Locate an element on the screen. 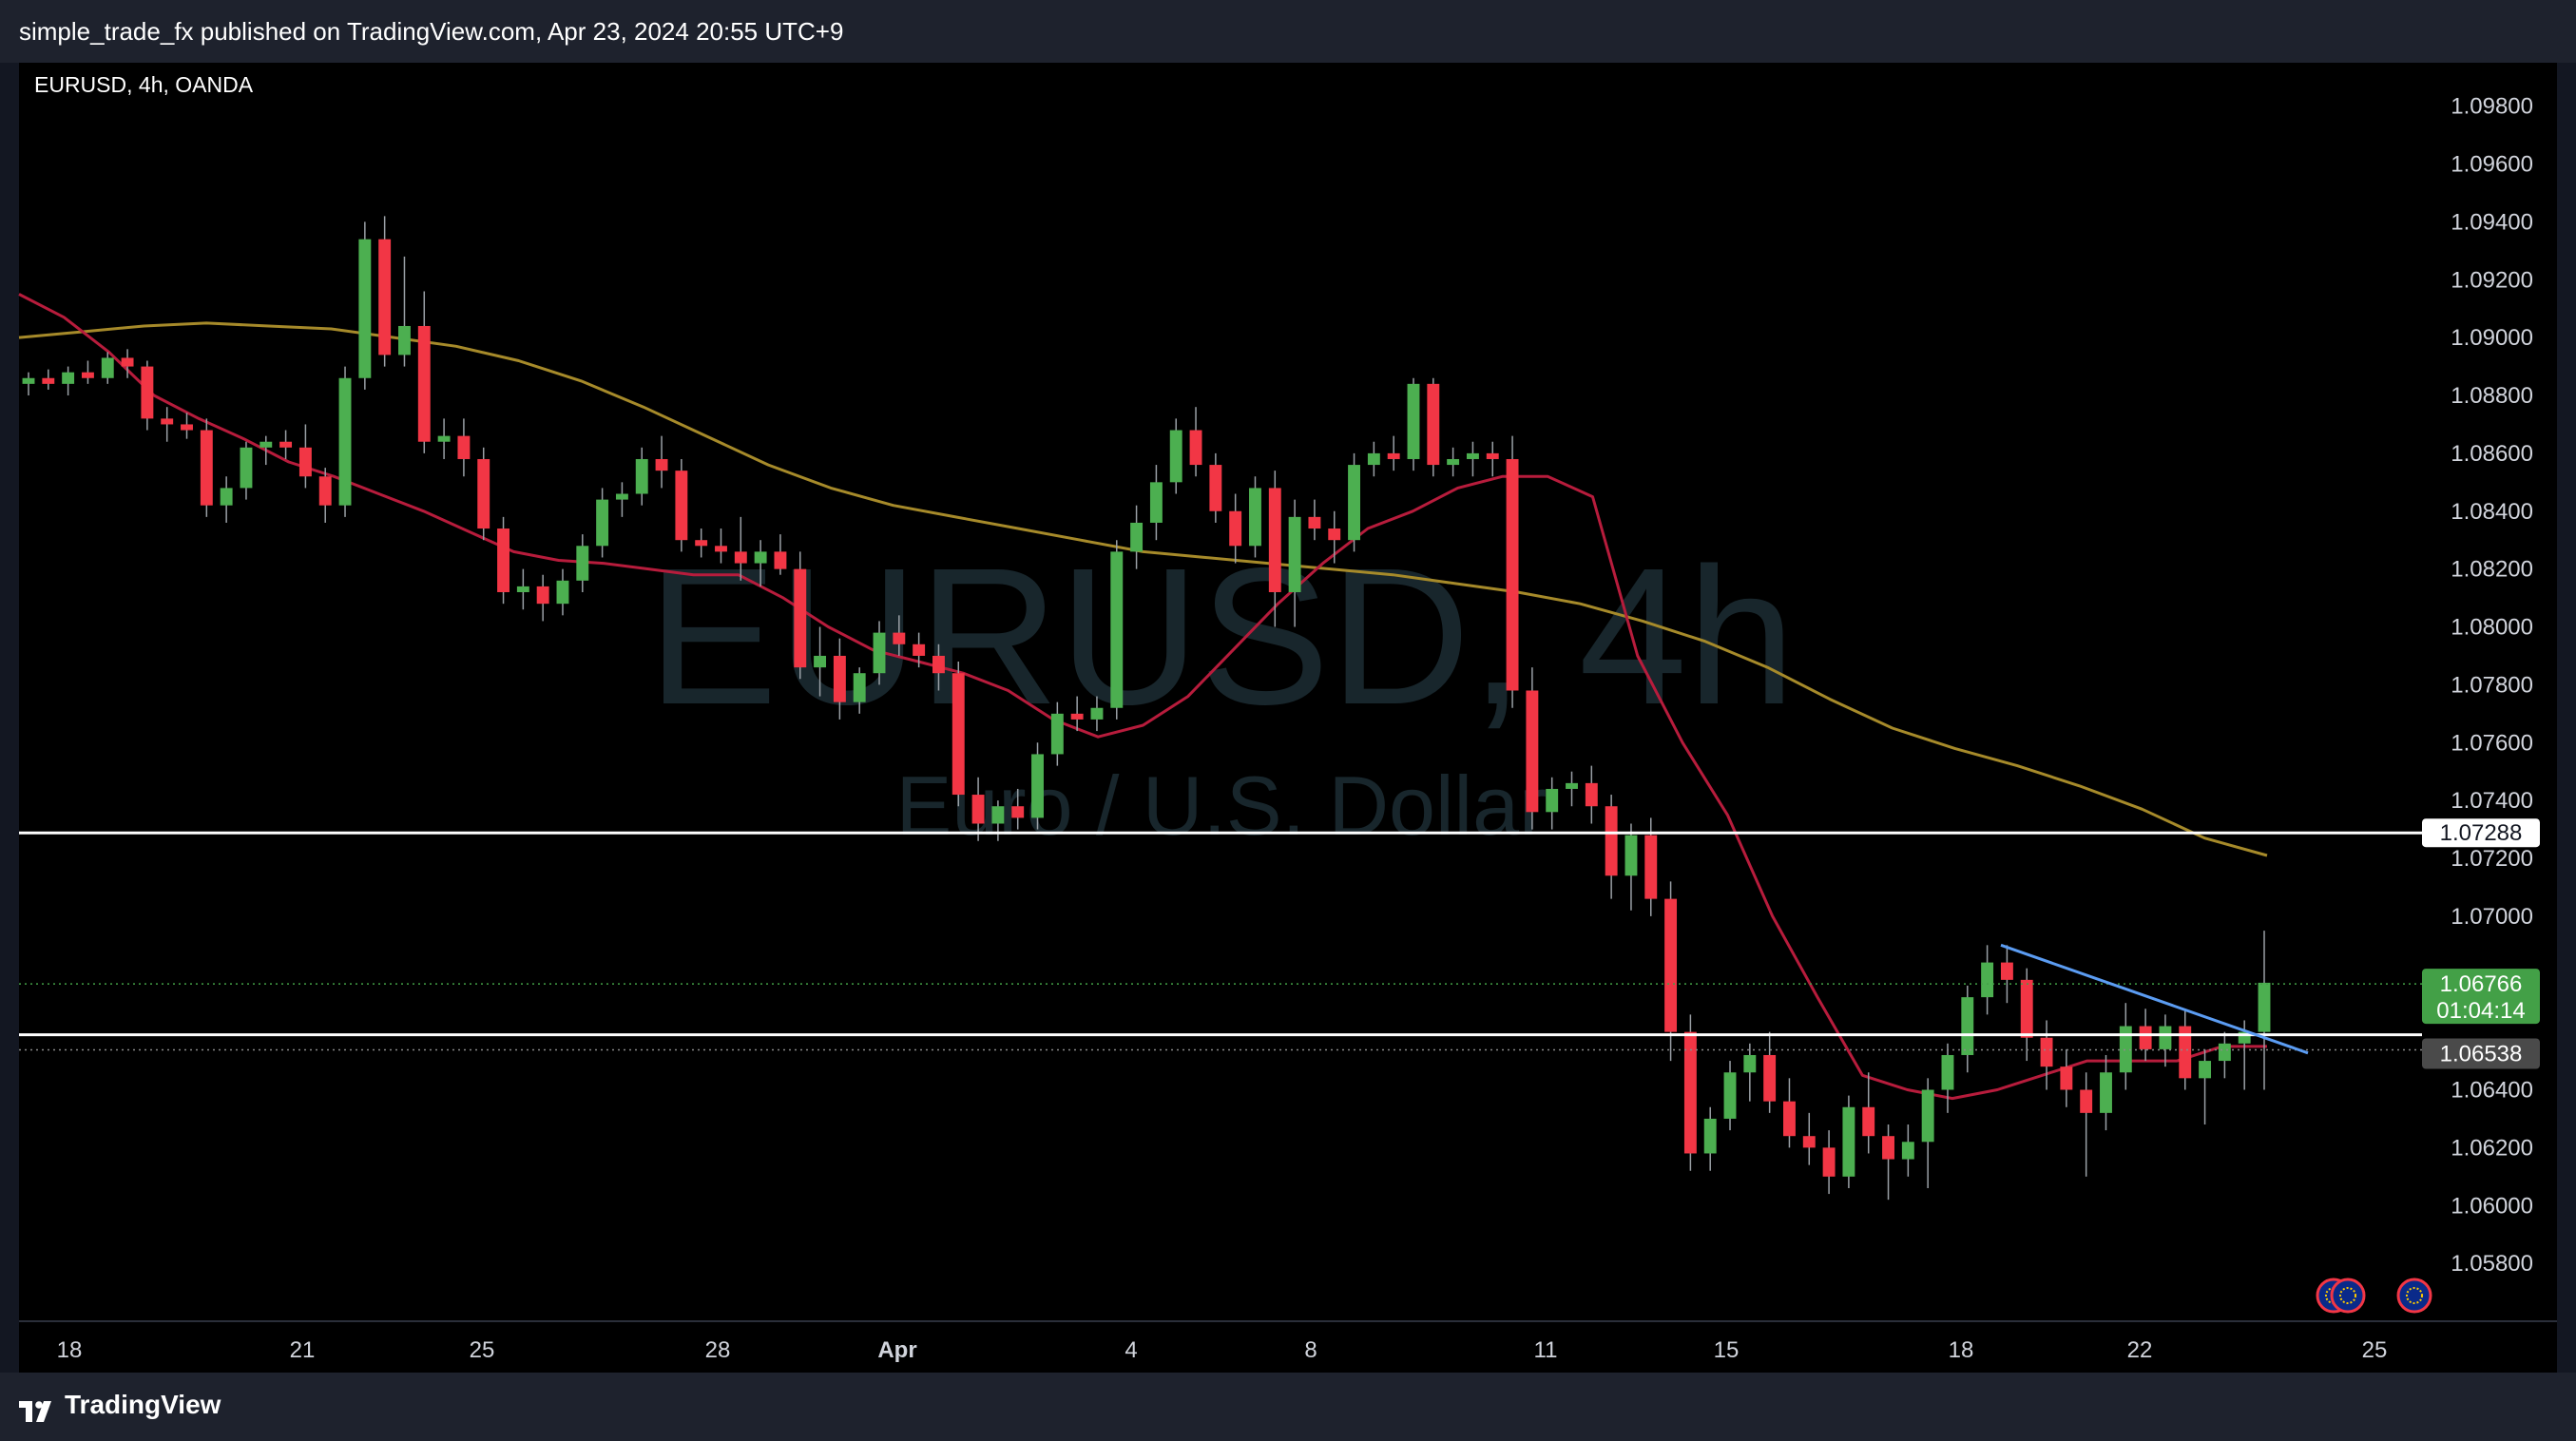 This screenshot has width=2576, height=1441. price-axis-label: 1.08200 is located at coordinates (2492, 570).